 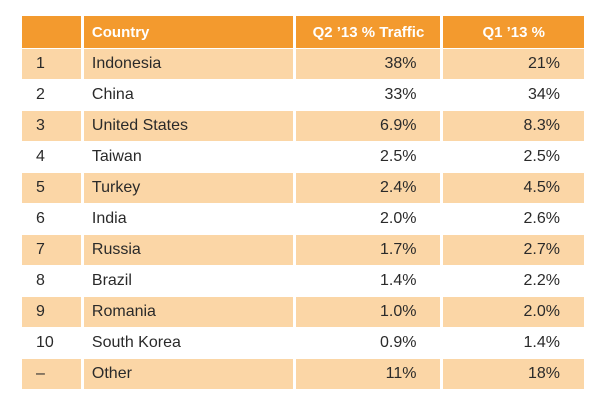 I want to click on table-row: 8 Brazil 1.4% 2.2%, so click(x=303, y=280).